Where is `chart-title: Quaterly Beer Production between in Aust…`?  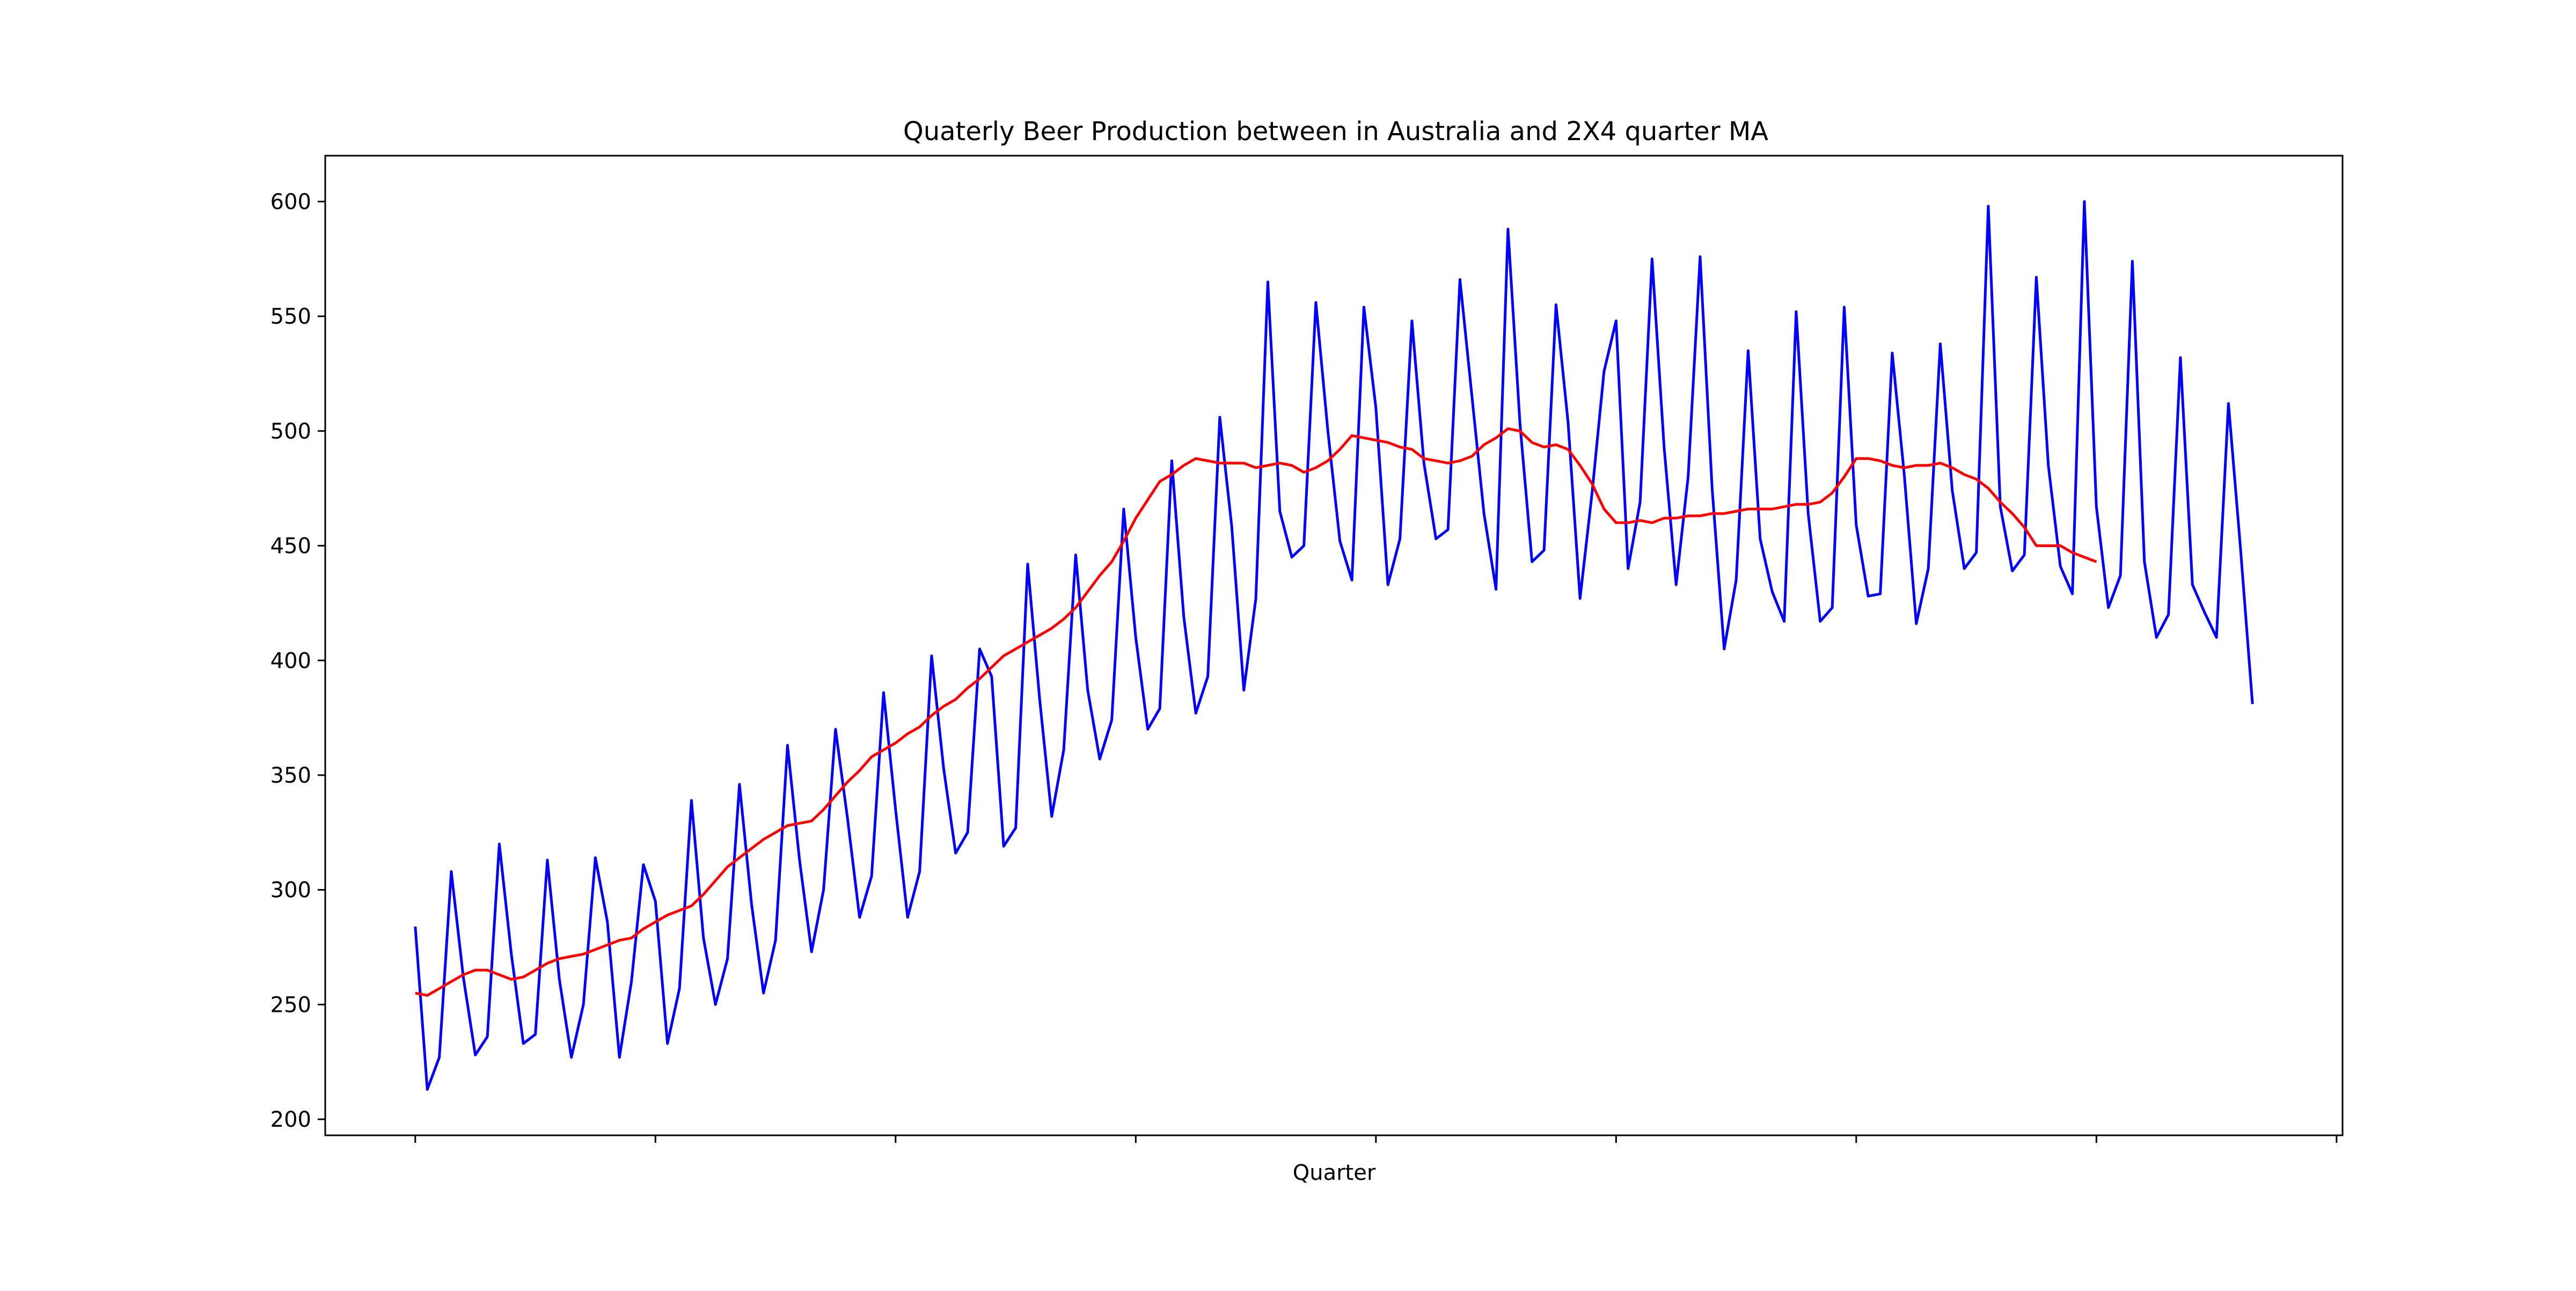 chart-title: Quaterly Beer Production between in Aust… is located at coordinates (1335, 131).